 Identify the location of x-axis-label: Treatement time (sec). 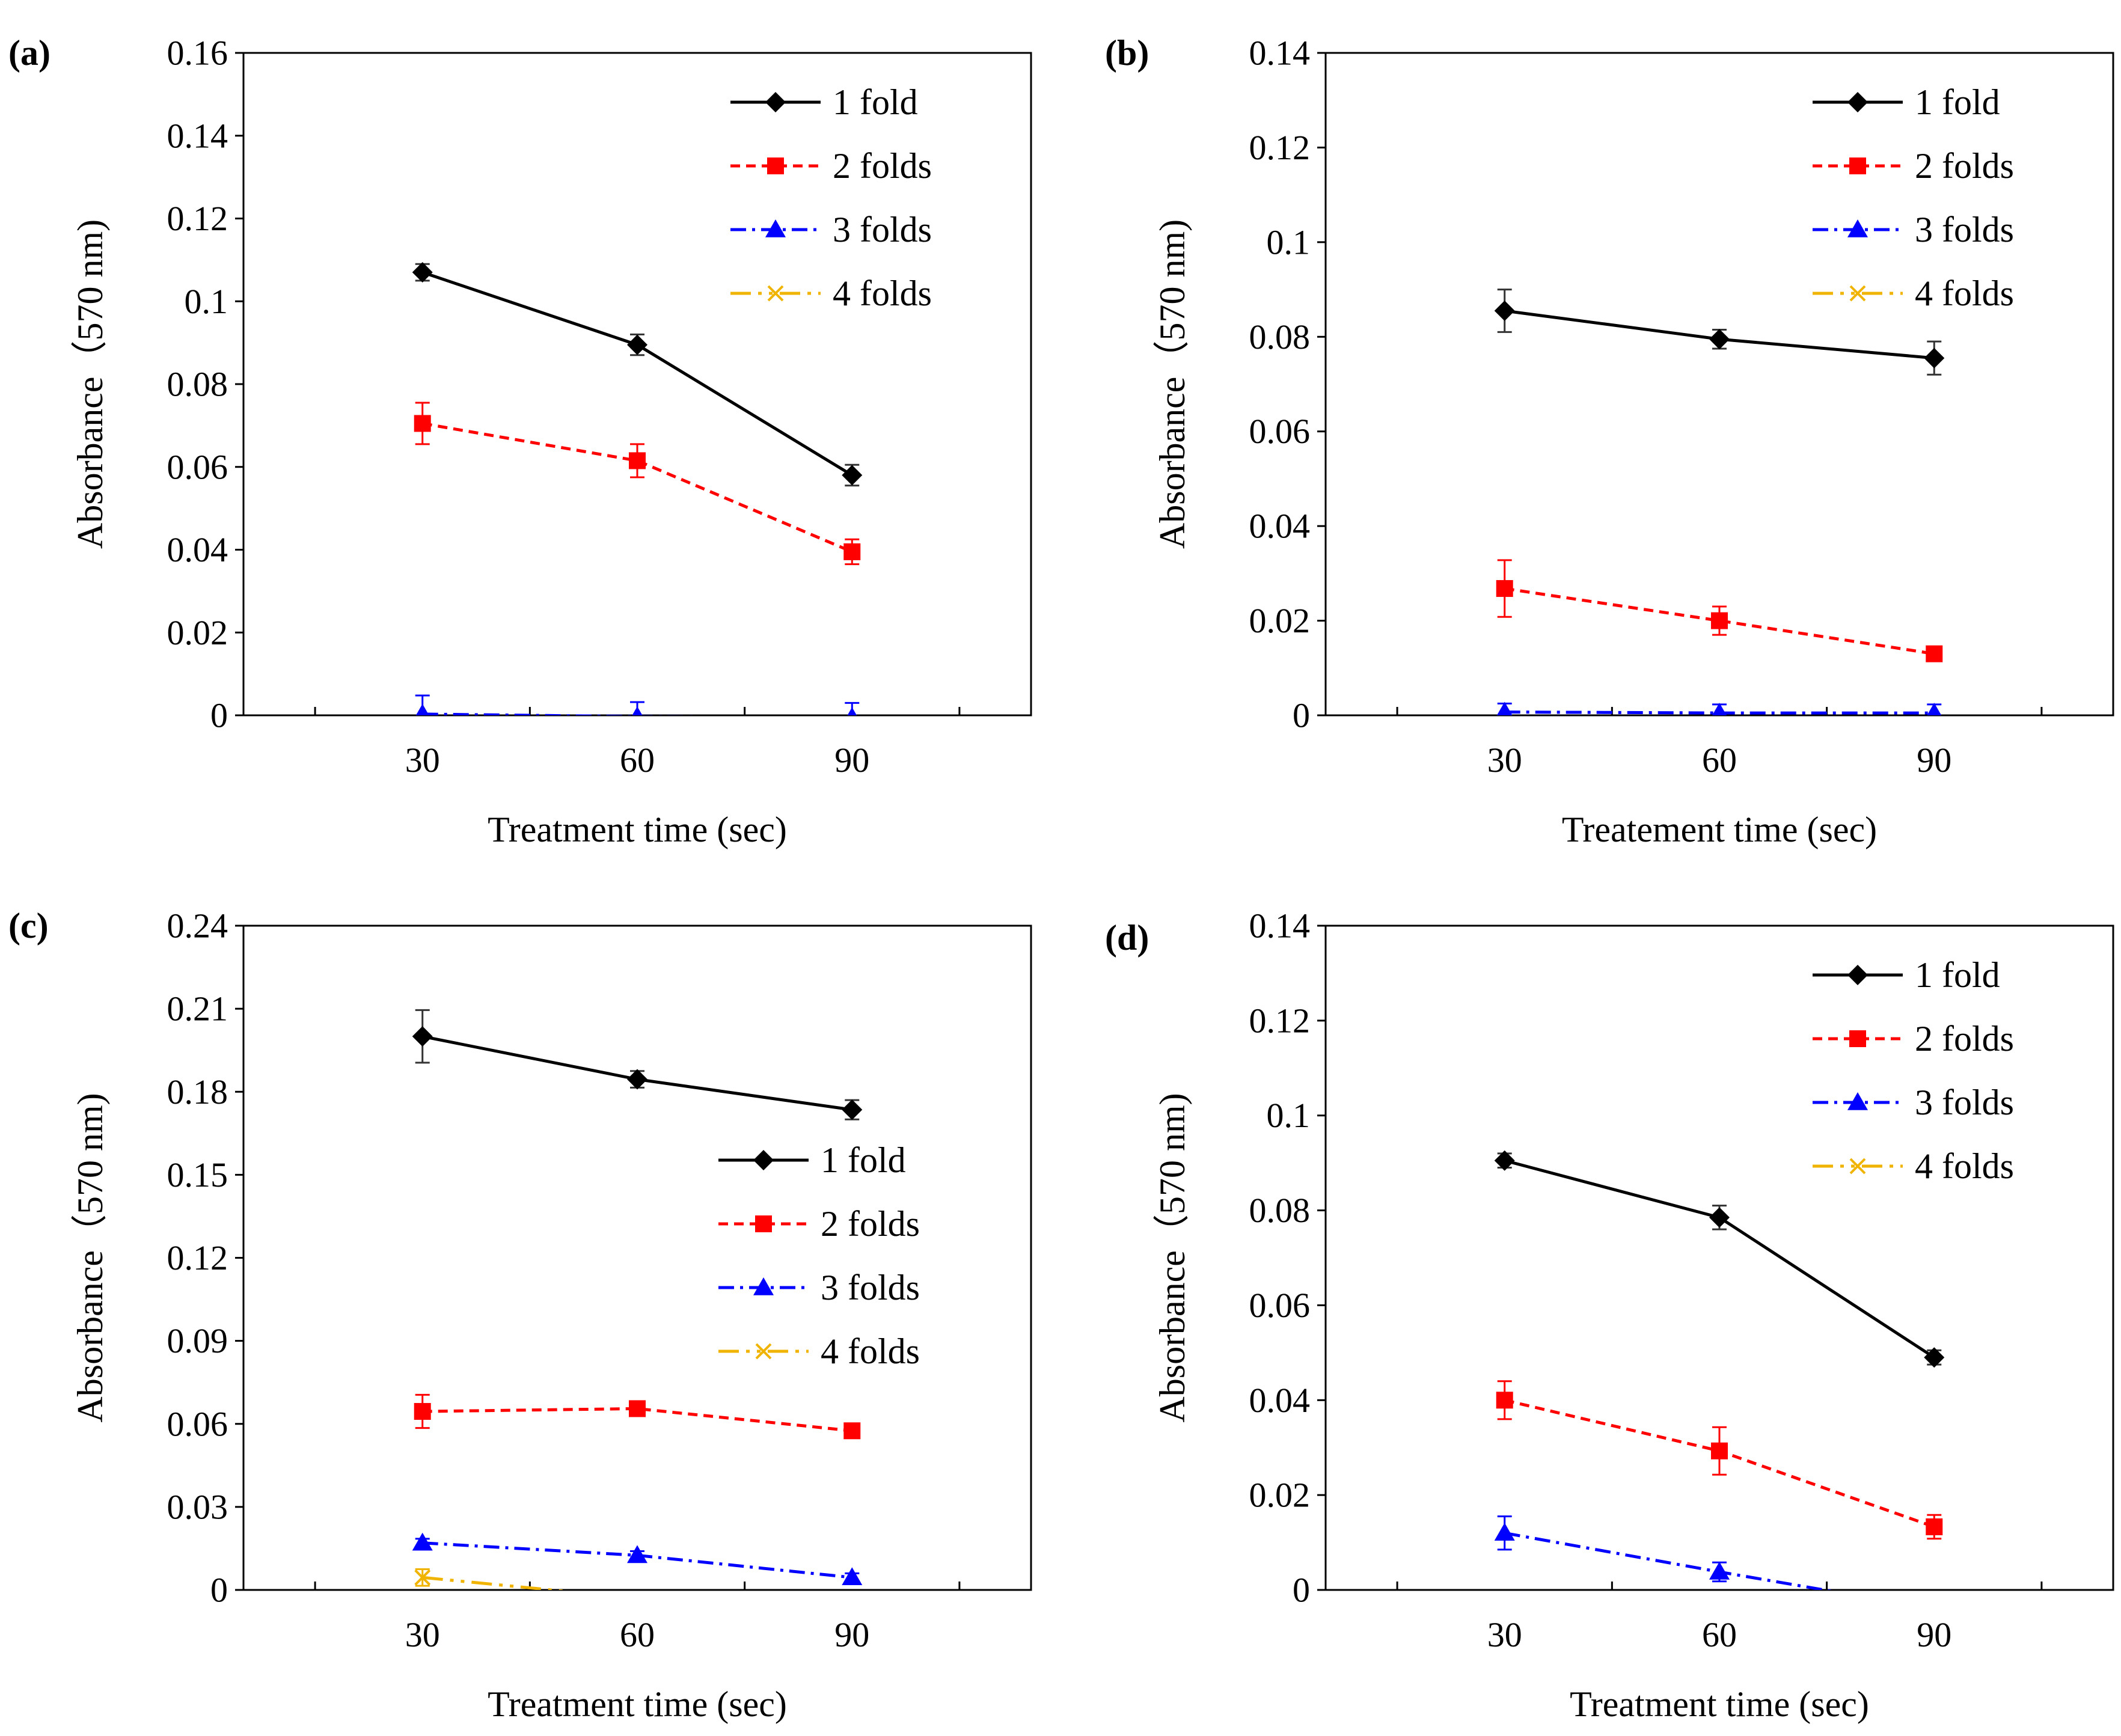
(1719, 830).